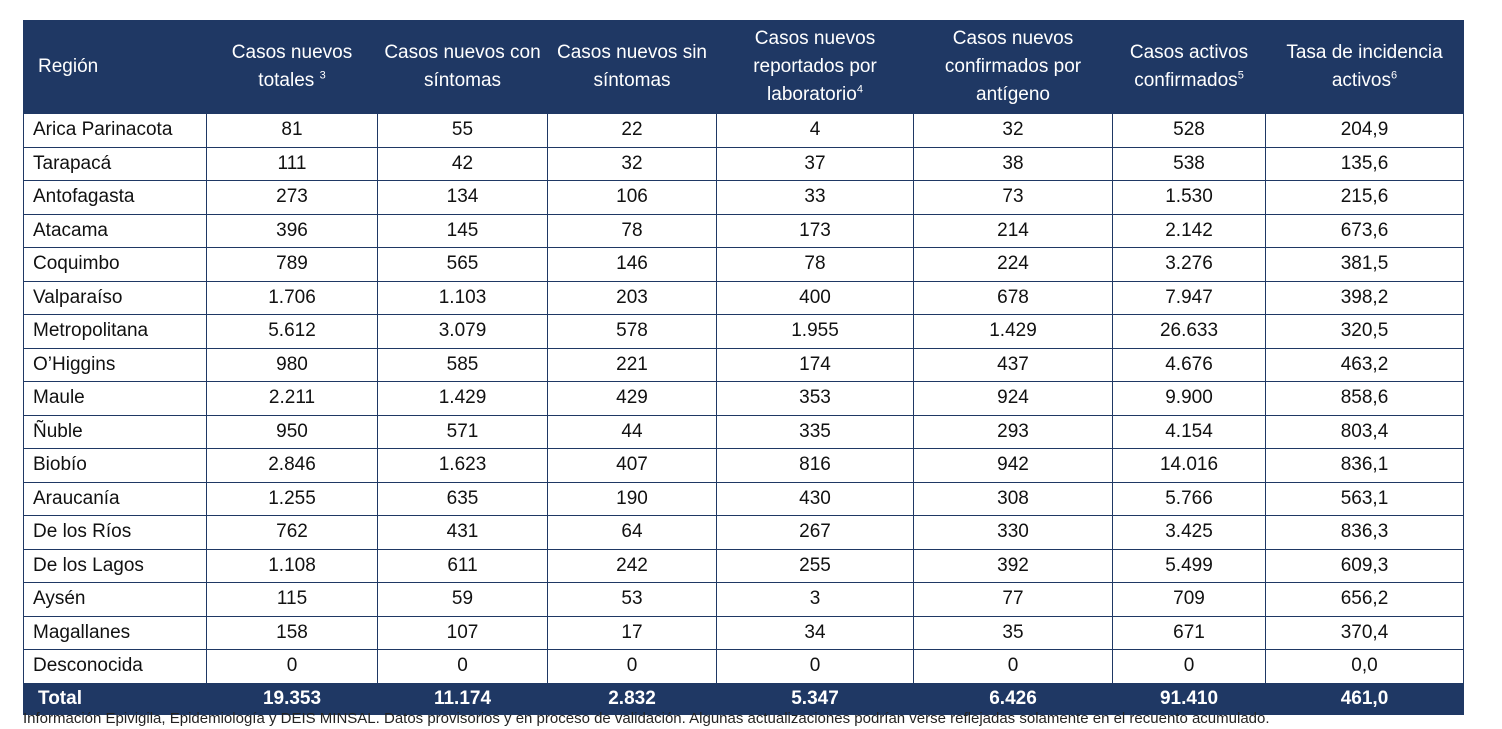 The height and width of the screenshot is (729, 1502). Describe the element at coordinates (1364, 498) in the screenshot. I see `value-cell: 563,1` at that location.